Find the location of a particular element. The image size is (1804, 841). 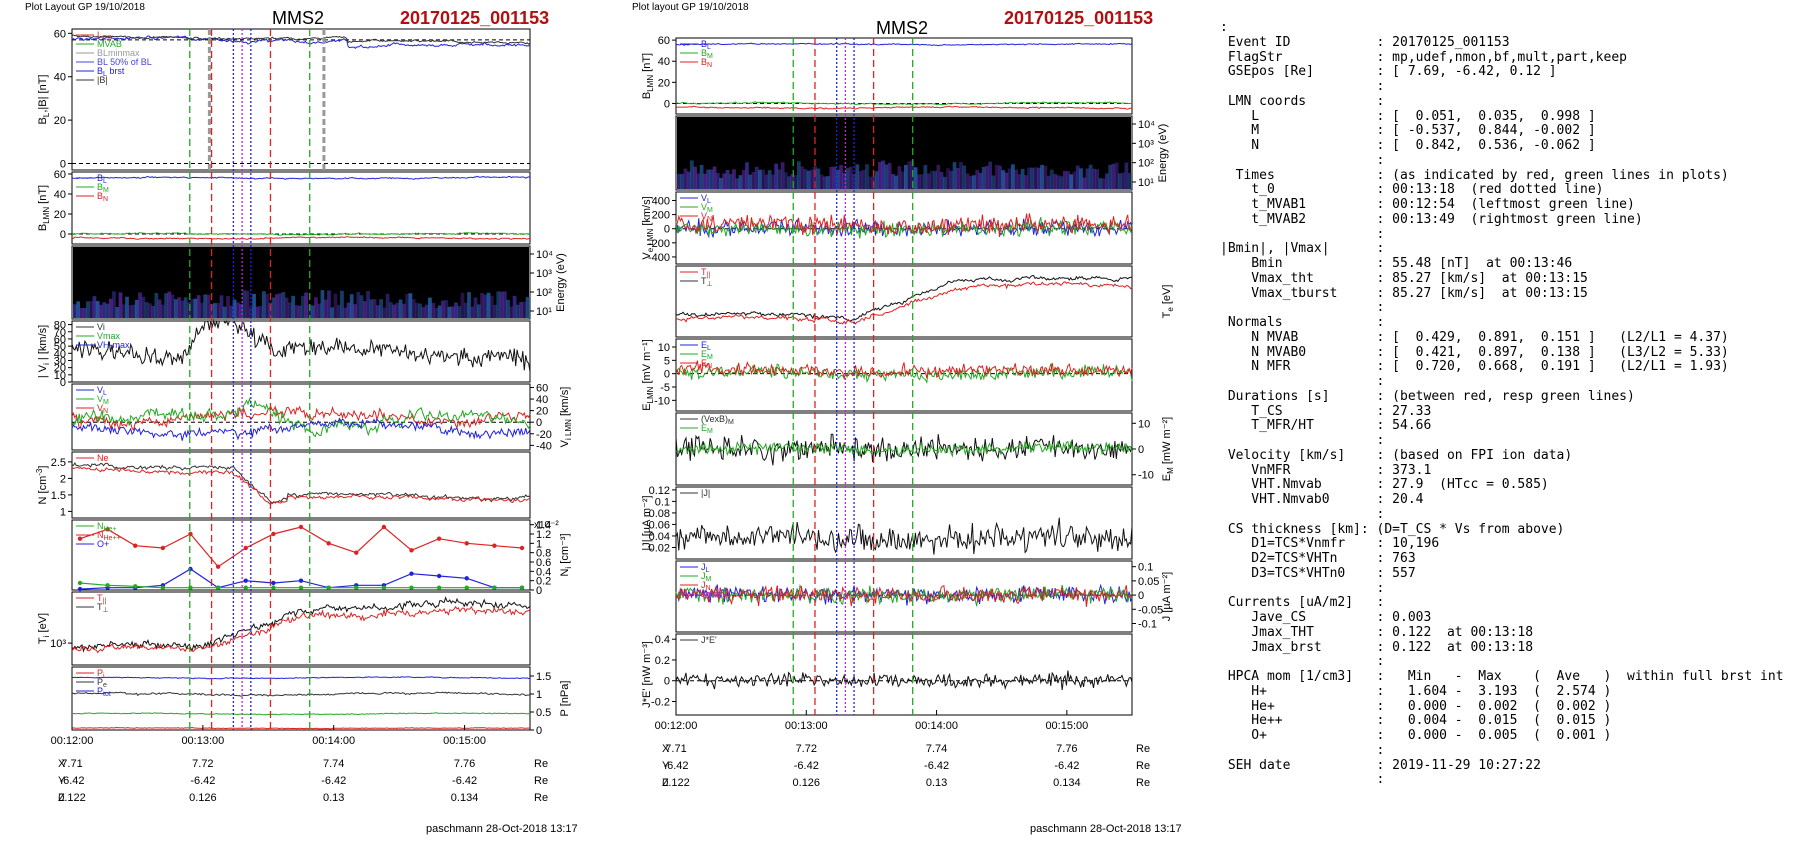

legend-label: JM is located at coordinates (706, 577).